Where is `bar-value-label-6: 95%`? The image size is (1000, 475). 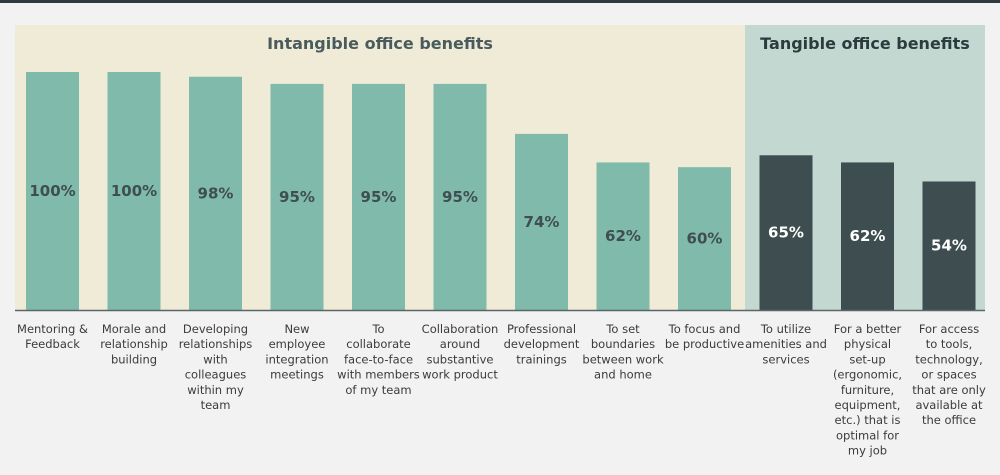
bar-value-label-6: 95% is located at coordinates (460, 197).